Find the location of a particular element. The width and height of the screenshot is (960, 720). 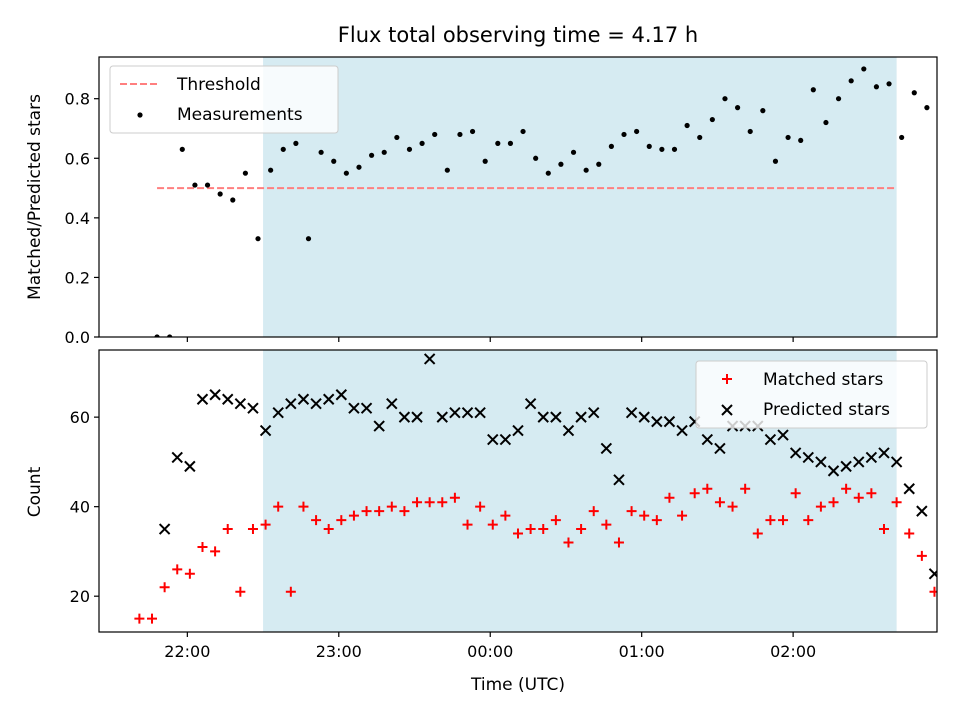

top-legend: Threshold Measurements is located at coordinates (224, 99).